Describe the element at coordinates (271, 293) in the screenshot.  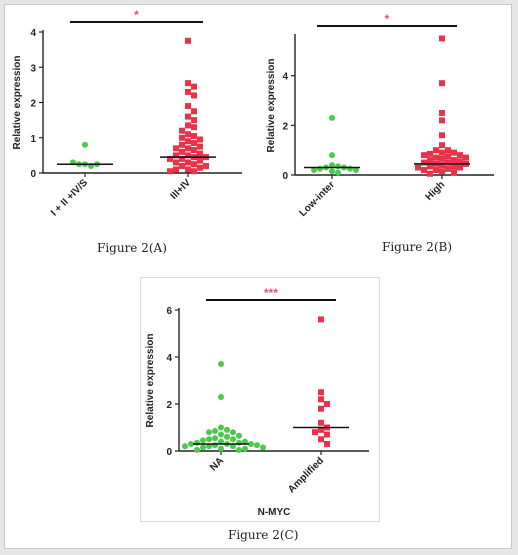
I see `significance-stars: ***` at that location.